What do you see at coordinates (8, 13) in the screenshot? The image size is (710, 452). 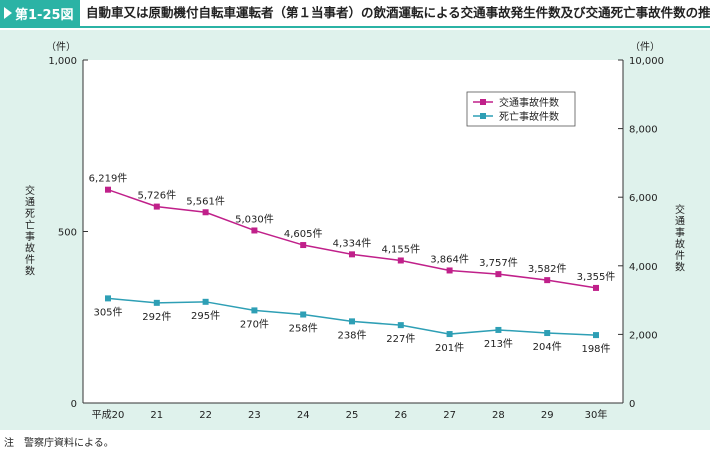 I see `triangle-icon` at bounding box center [8, 13].